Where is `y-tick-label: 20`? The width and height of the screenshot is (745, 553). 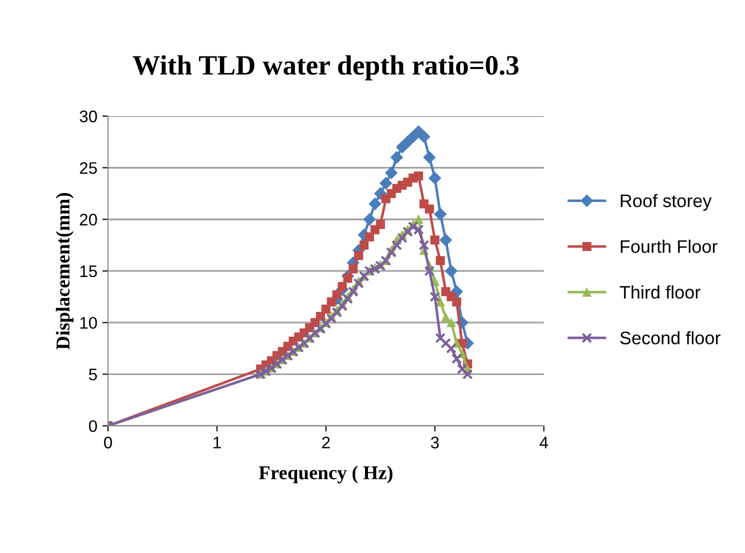 y-tick-label: 20 is located at coordinates (88, 220).